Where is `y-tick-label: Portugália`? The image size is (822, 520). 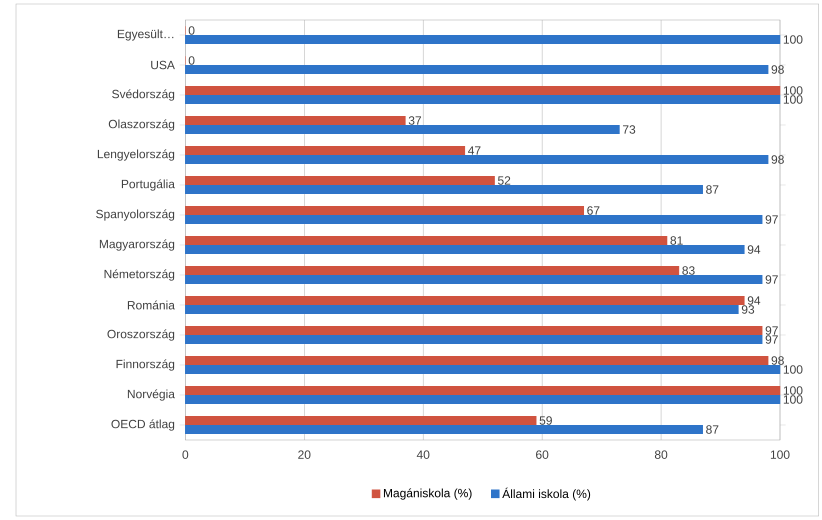 y-tick-label: Portugália is located at coordinates (148, 185).